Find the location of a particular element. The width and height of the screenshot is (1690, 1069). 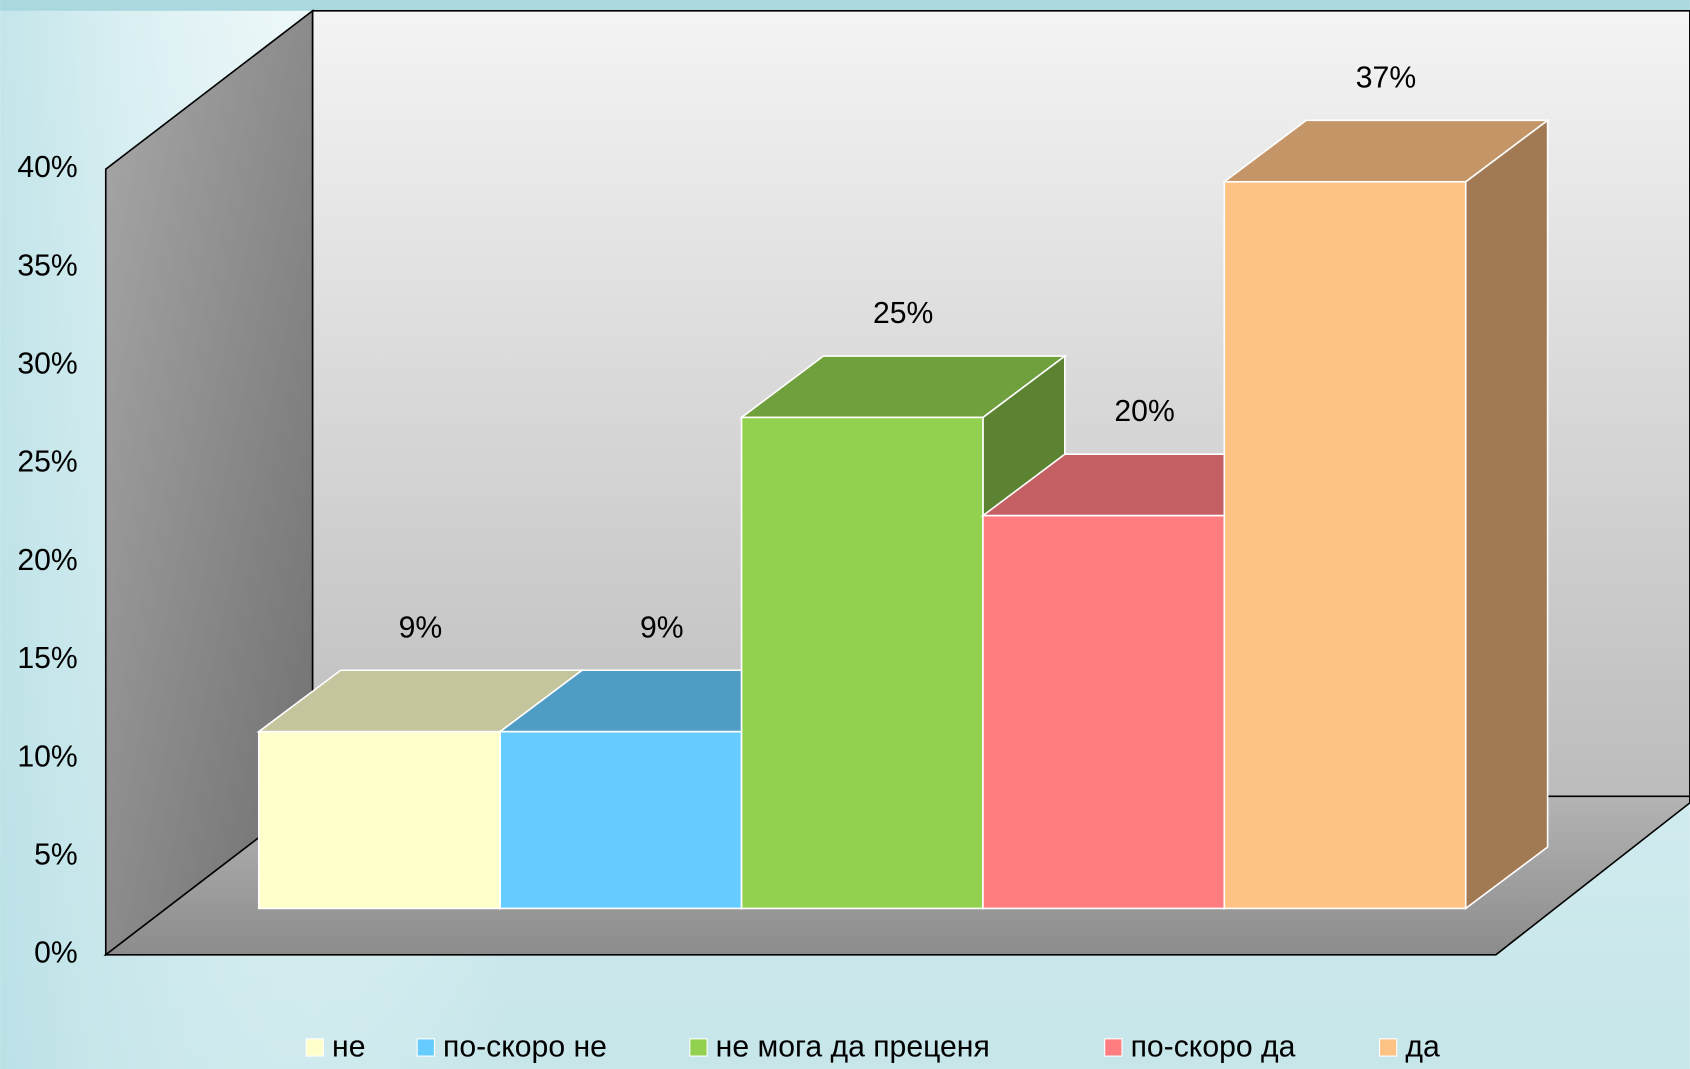

y-tick-label: 30% is located at coordinates (47, 364).